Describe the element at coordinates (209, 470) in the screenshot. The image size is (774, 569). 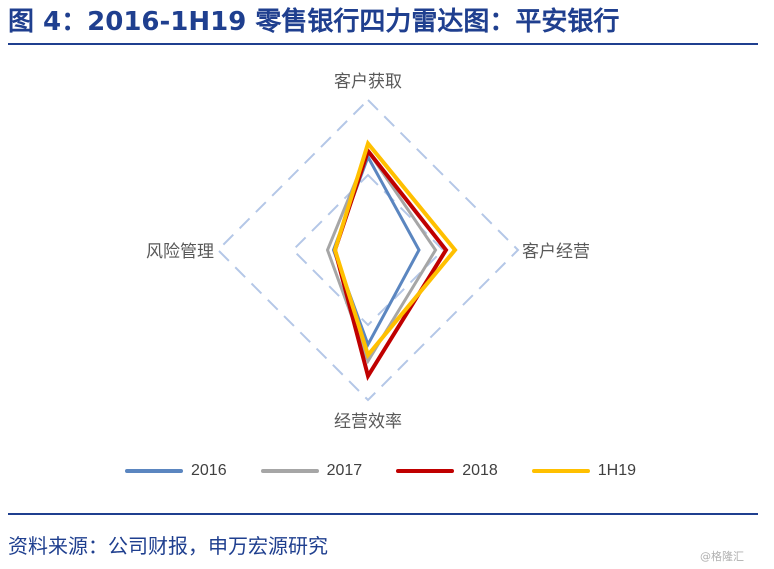
I see `legend-label-2016: 2016` at that location.